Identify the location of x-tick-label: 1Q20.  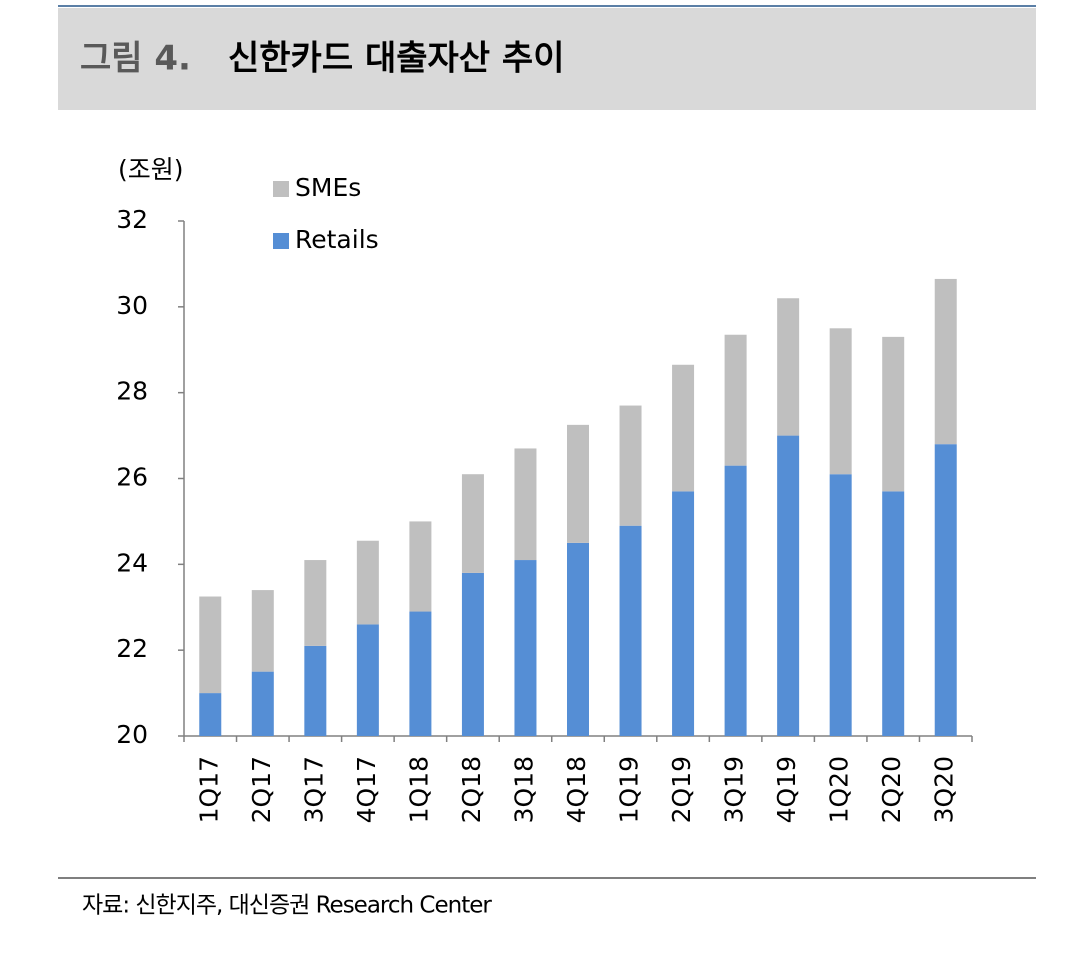
(839, 789).